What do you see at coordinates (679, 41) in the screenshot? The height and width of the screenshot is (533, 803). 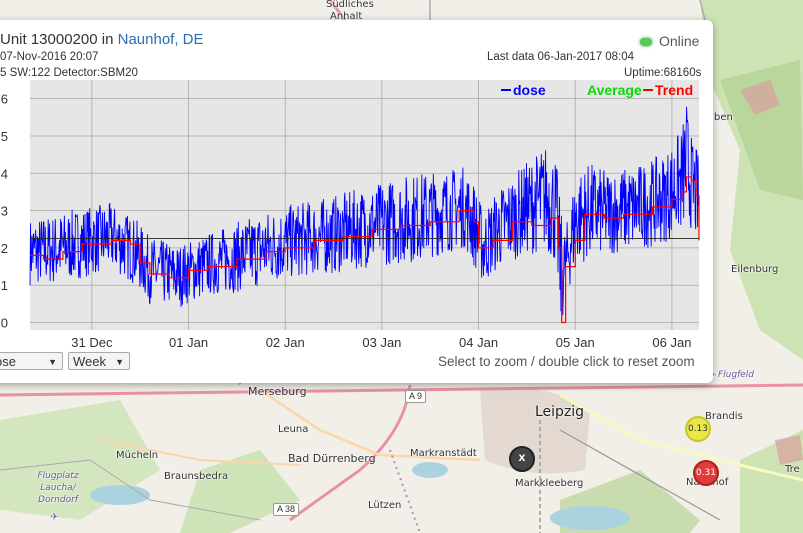 I see `status-label: Online` at bounding box center [679, 41].